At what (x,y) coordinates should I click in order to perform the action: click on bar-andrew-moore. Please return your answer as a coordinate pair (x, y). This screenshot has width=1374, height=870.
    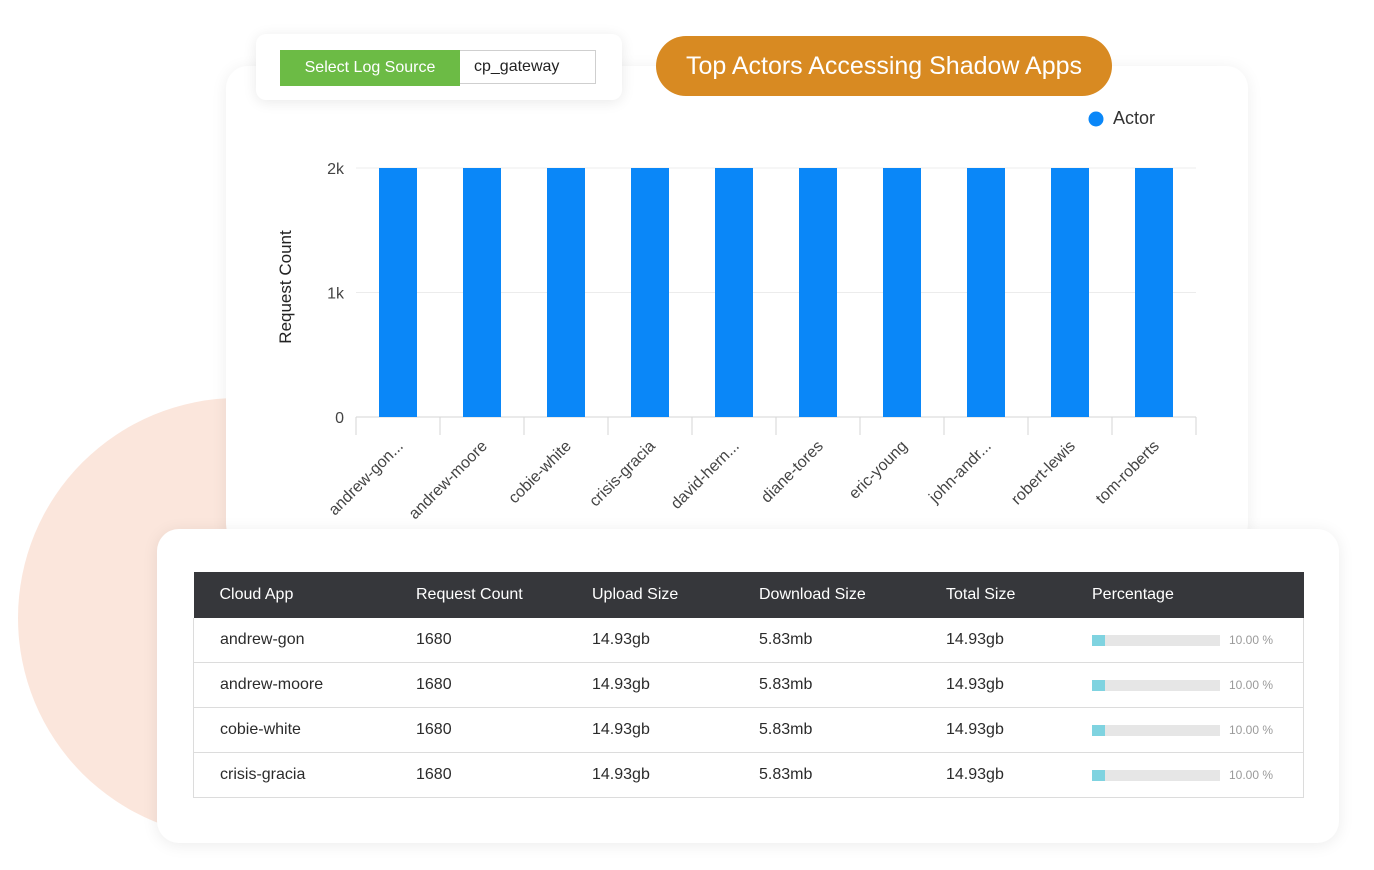
    Looking at the image, I should click on (482, 292).